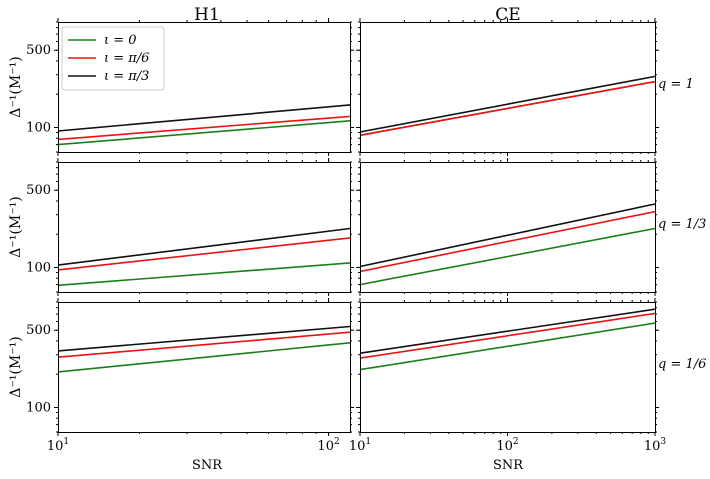  What do you see at coordinates (207, 15) in the screenshot?
I see `column-title-h1: H1` at bounding box center [207, 15].